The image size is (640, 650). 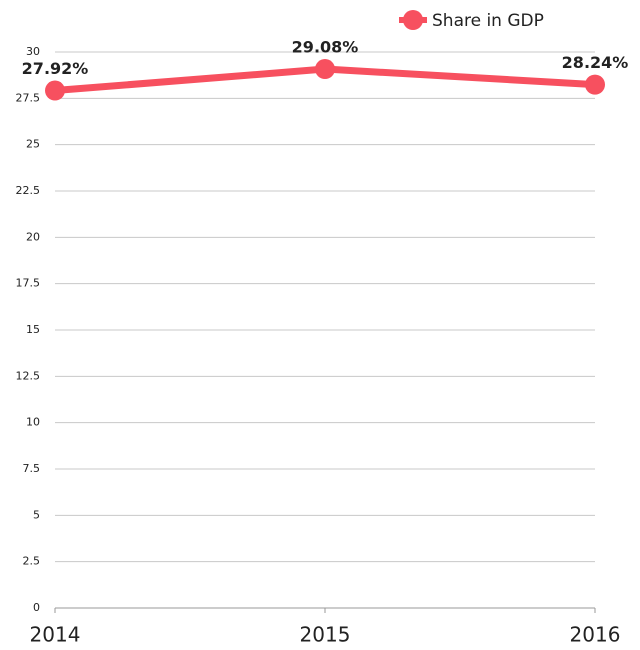 I want to click on data-label: 28.24%, so click(x=595, y=62).